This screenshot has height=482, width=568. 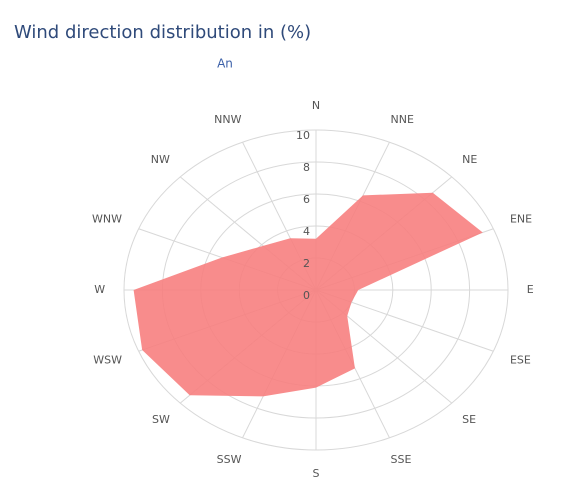 I want to click on category-label: WNW, so click(x=107, y=219).